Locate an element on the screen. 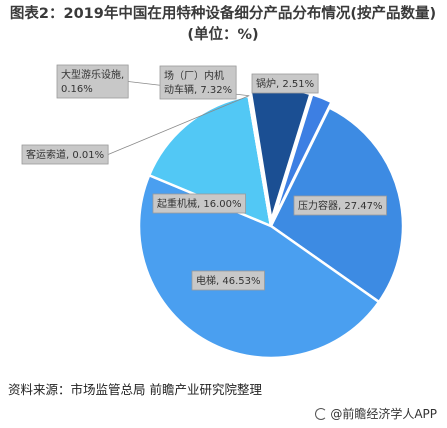 The height and width of the screenshot is (428, 447). data-label-电梯: 电梯, 46.53% is located at coordinates (228, 280).